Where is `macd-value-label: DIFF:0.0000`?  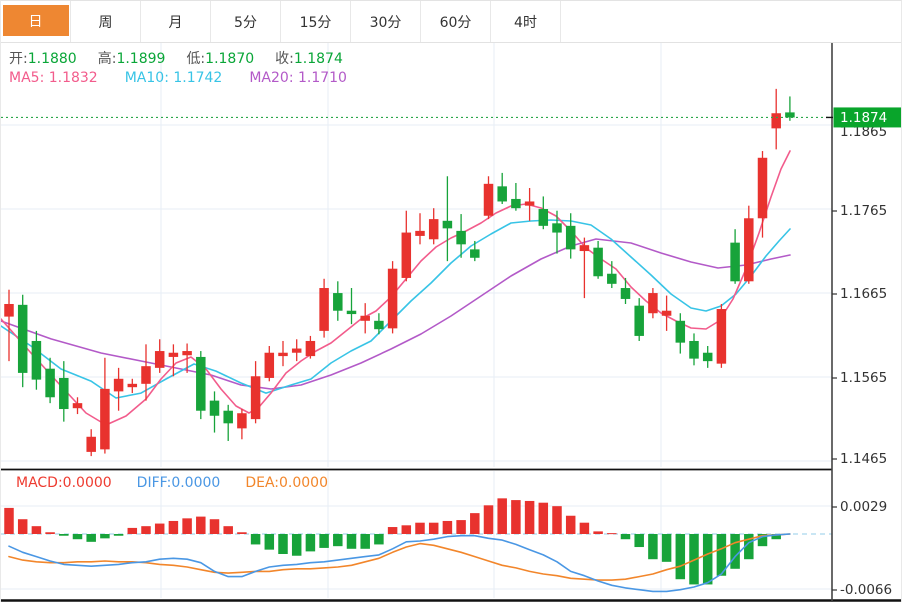 macd-value-label: DIFF:0.0000 is located at coordinates (178, 483).